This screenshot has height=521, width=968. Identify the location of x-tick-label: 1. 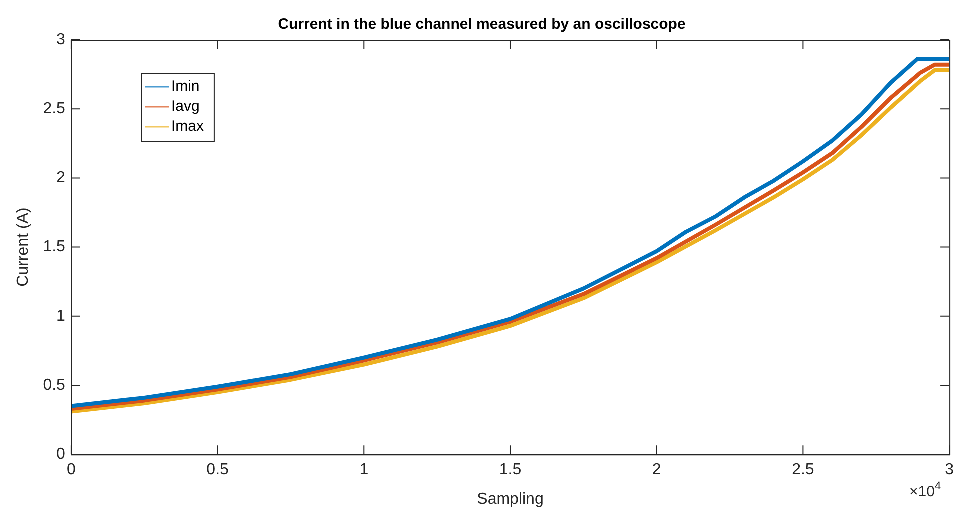
(364, 470).